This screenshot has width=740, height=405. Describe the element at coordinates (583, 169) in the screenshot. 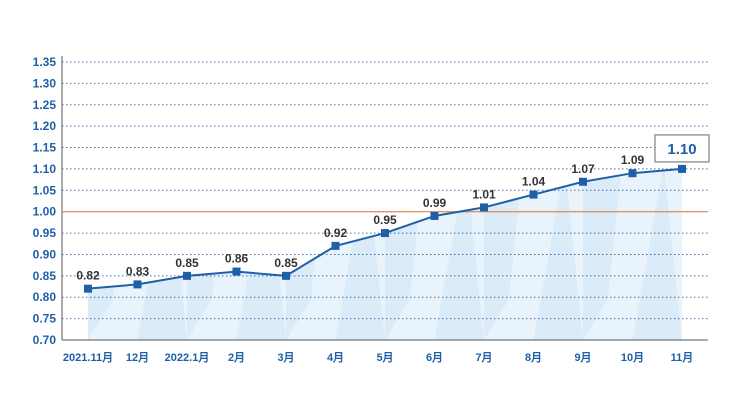

I see `data-label: 1.07` at that location.